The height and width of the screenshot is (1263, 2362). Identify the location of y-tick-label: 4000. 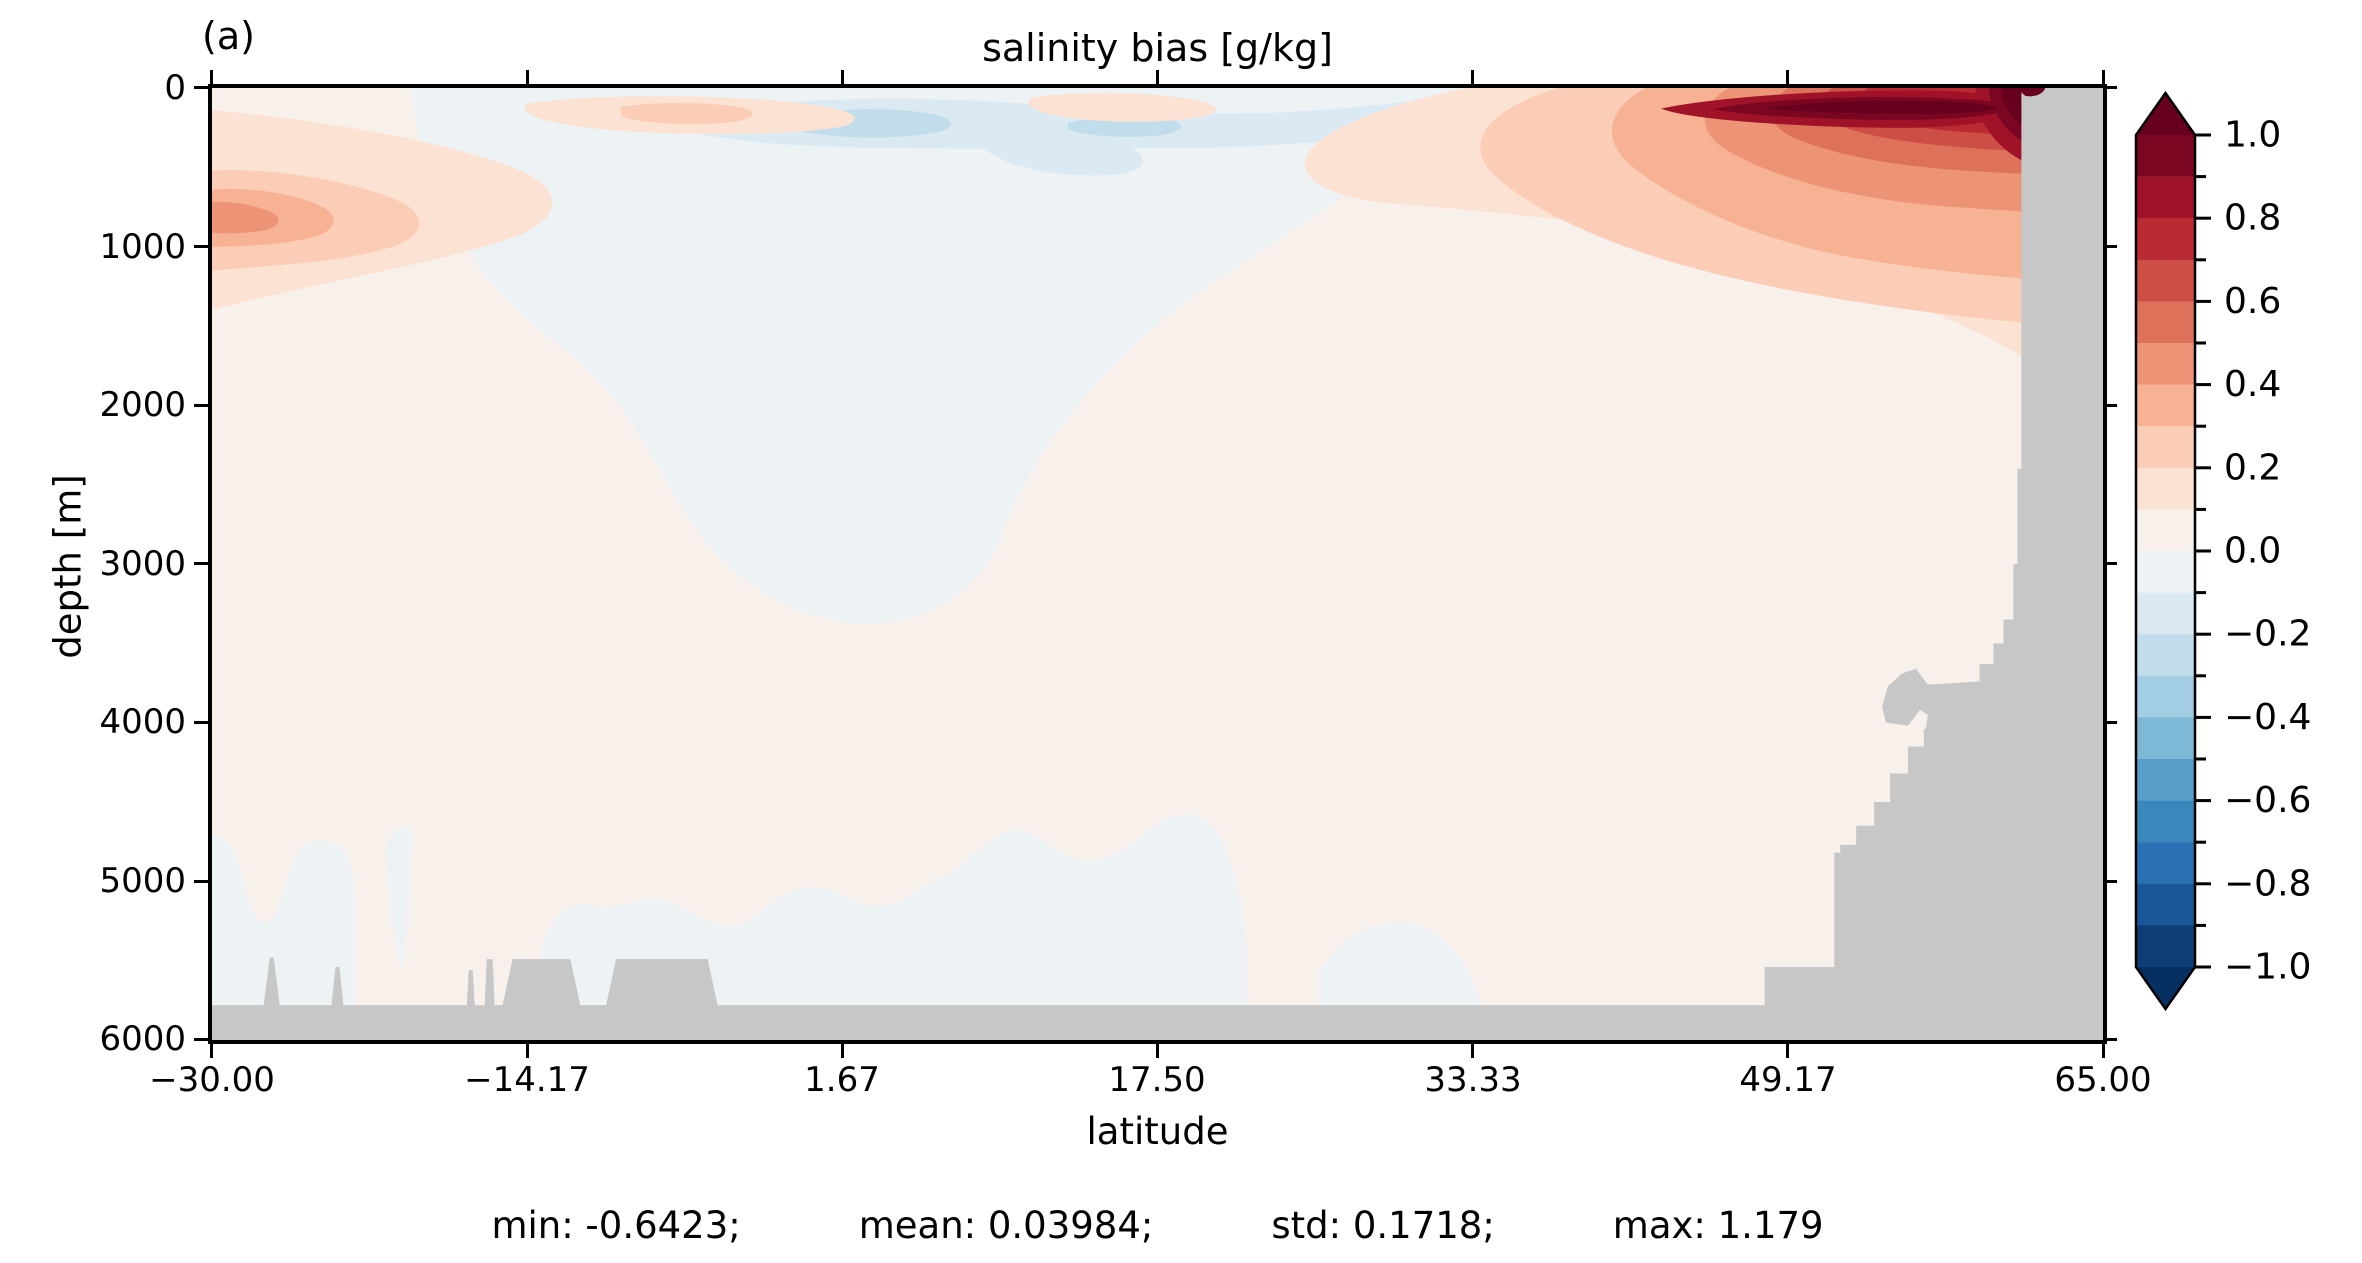
(142, 722).